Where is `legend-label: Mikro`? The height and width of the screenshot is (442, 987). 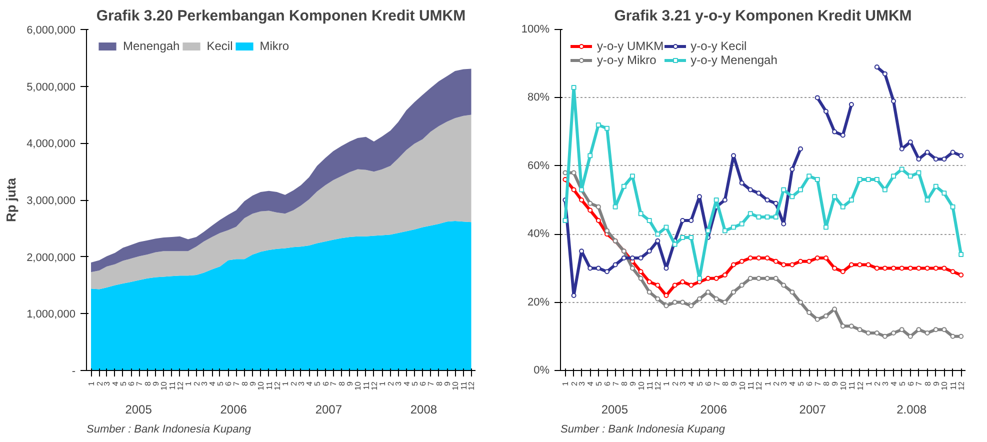 legend-label: Mikro is located at coordinates (275, 46).